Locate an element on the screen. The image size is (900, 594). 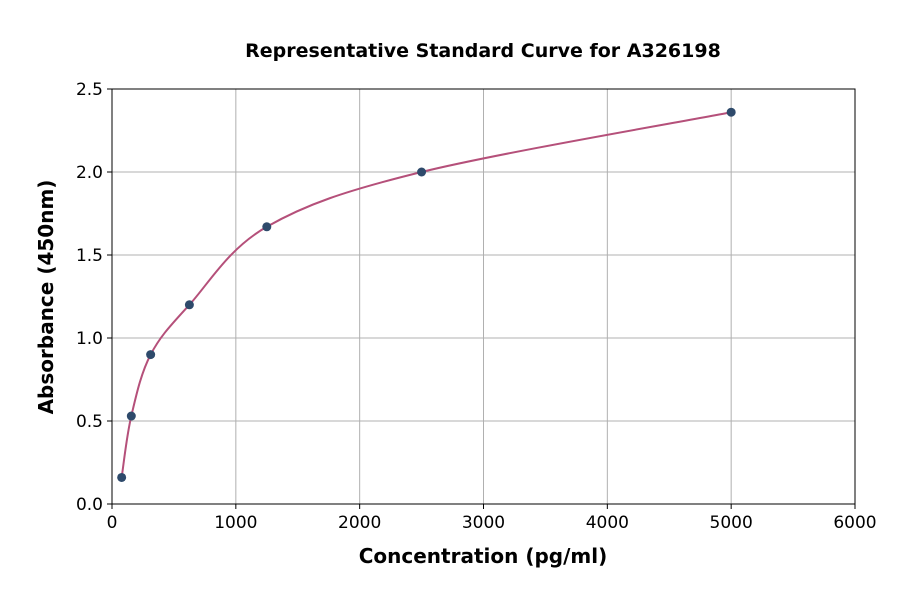
y-tick-label: 2.0 is located at coordinates (89, 173).